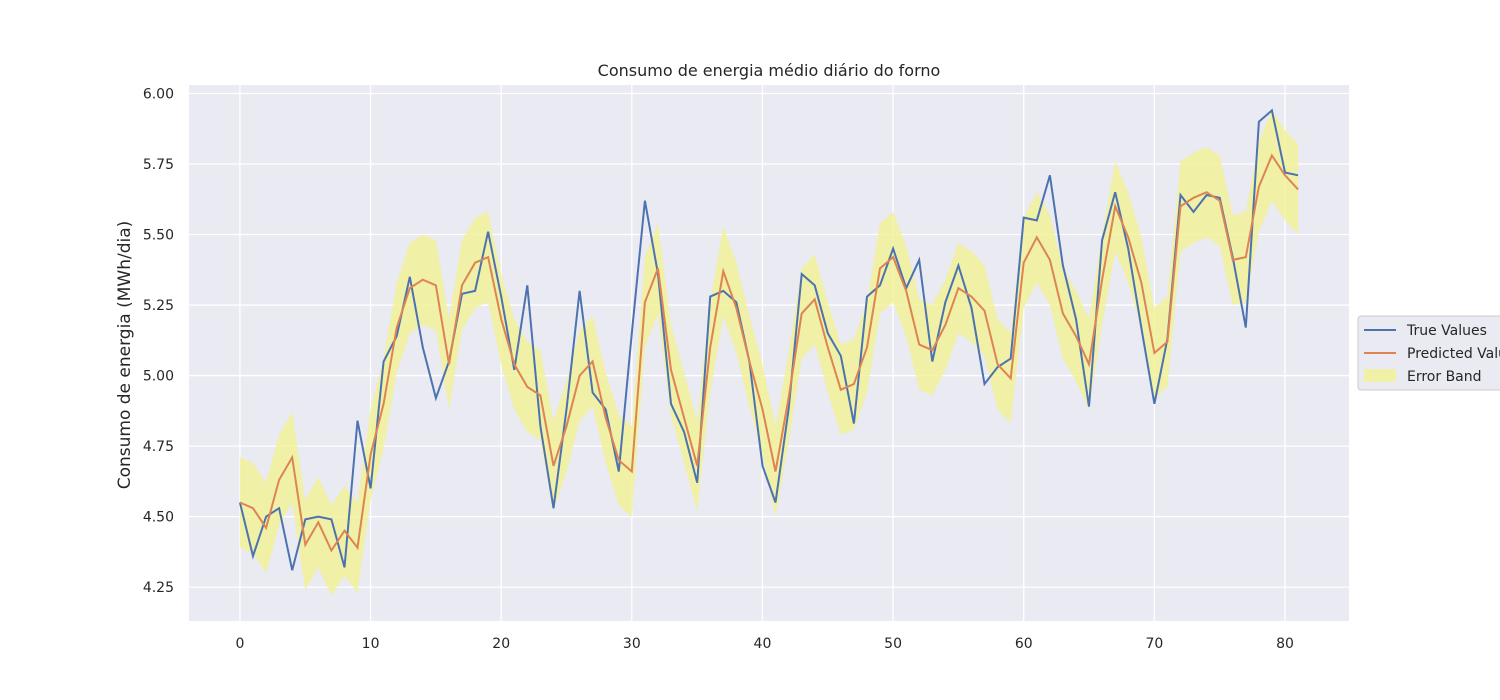 The image size is (1500, 700). What do you see at coordinates (1285, 644) in the screenshot?
I see `x-tick-label: 80` at bounding box center [1285, 644].